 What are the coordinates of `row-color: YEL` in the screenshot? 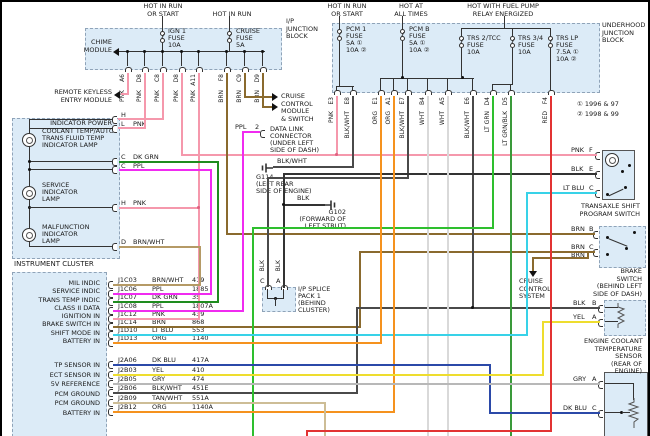 It's located at (158, 370).